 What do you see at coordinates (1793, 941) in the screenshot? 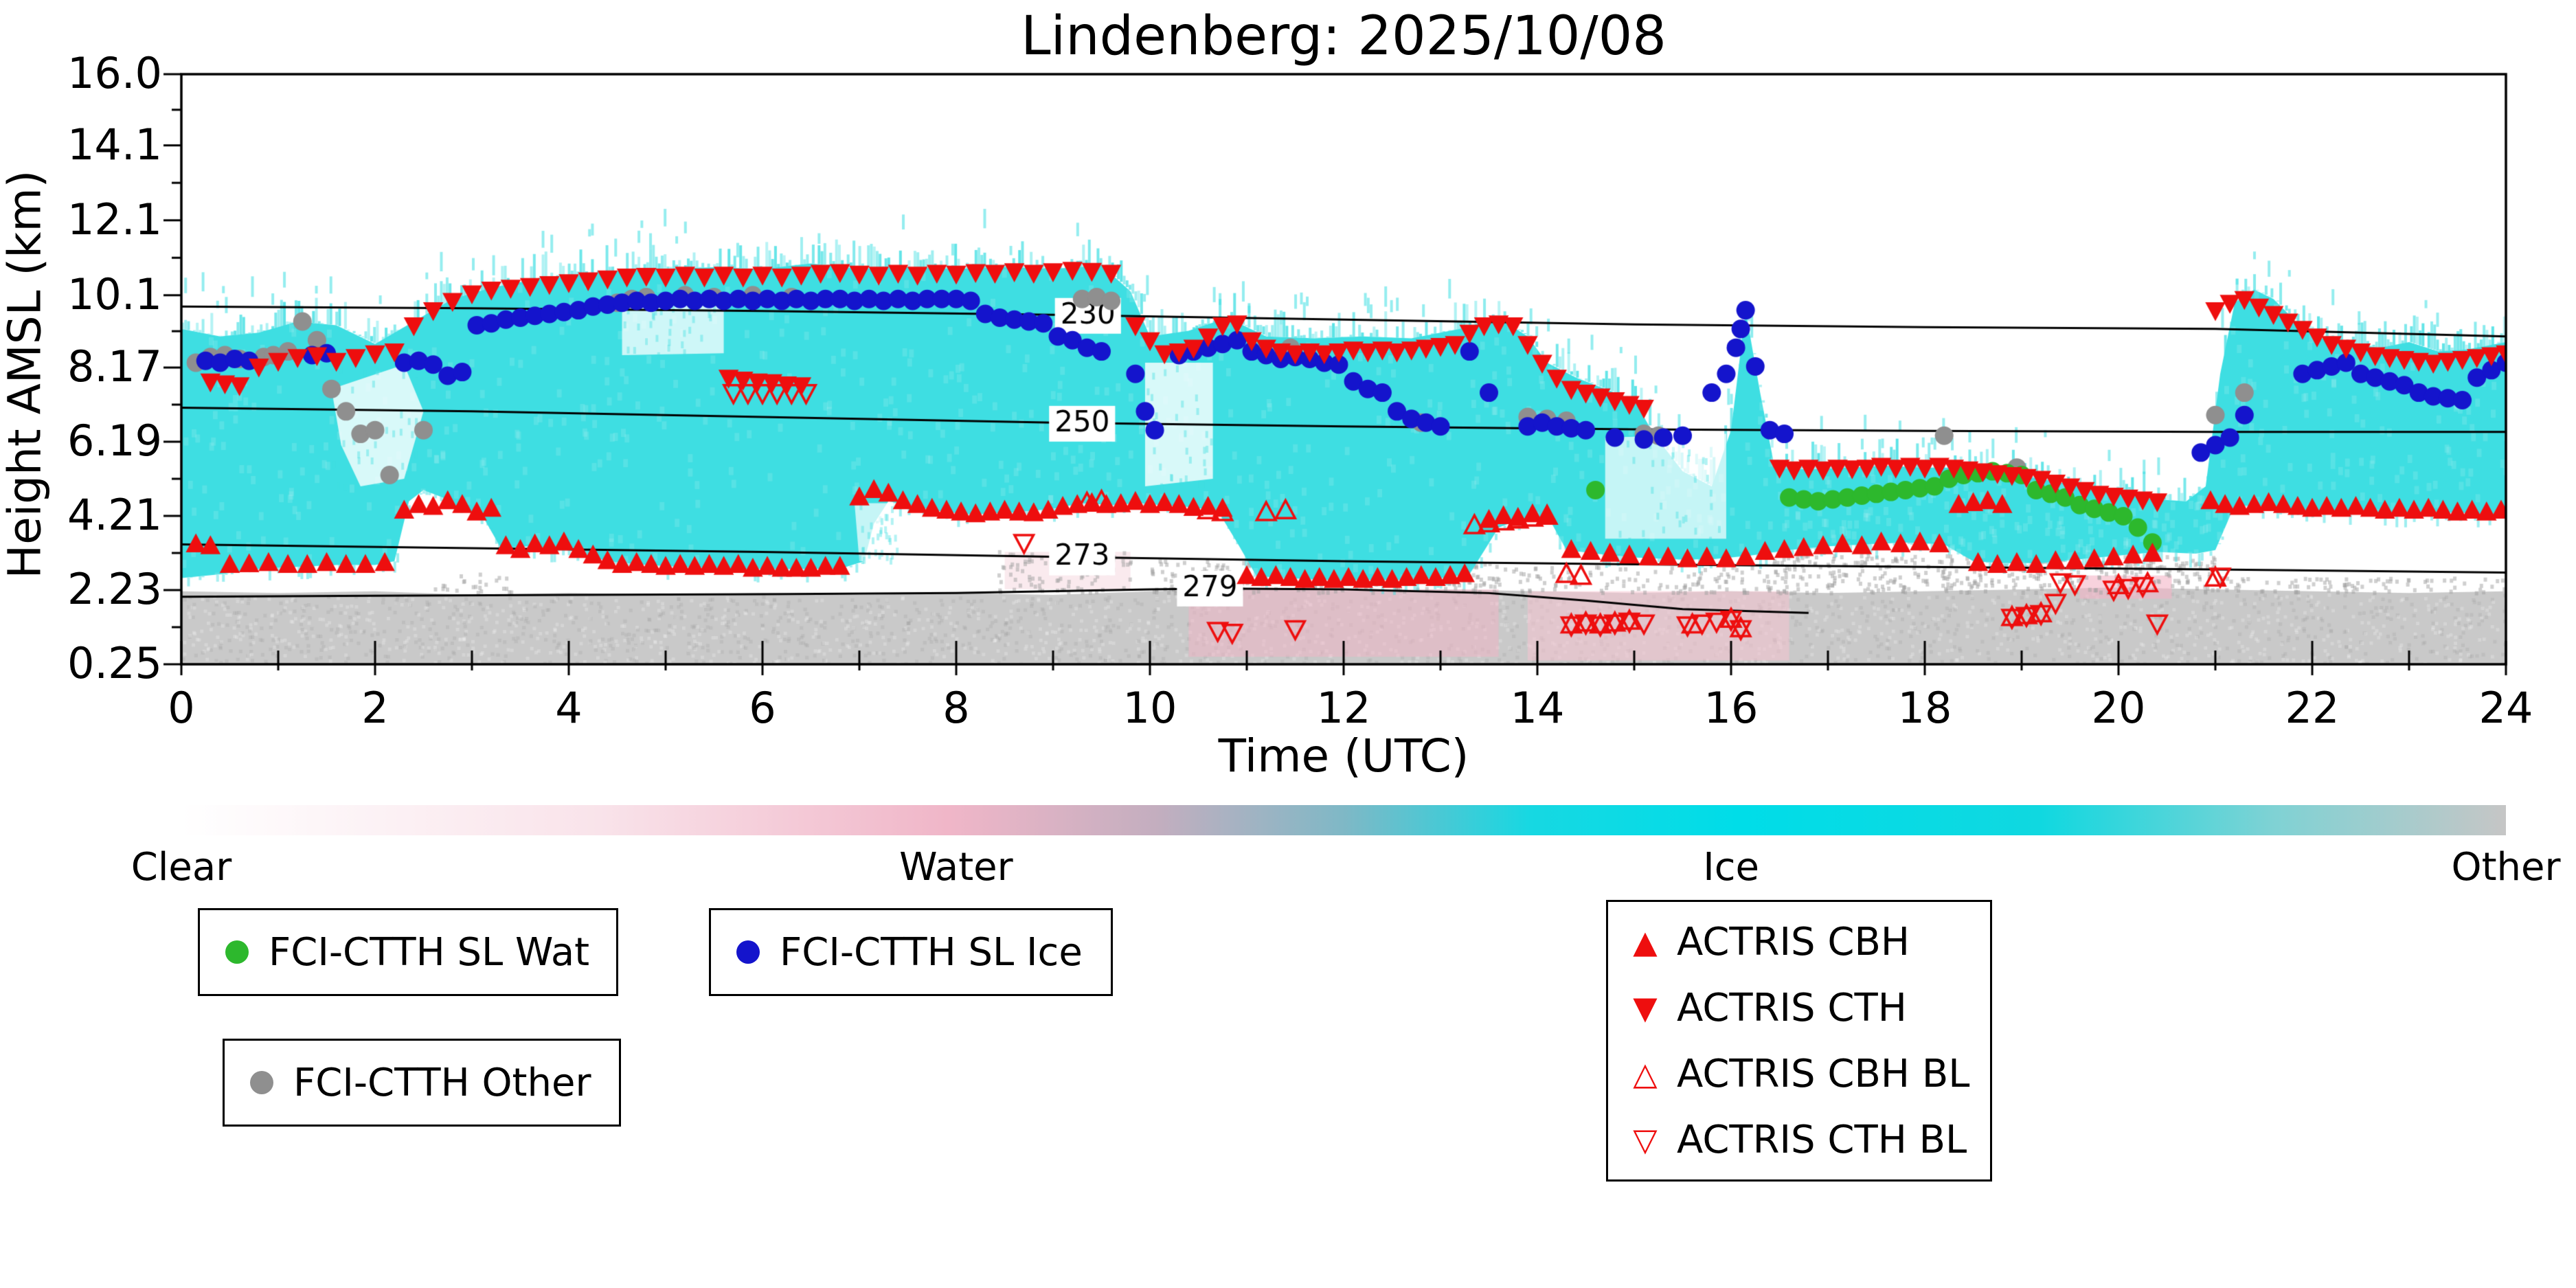
I see `legend-item-label: ACTRIS CBH` at bounding box center [1793, 941].